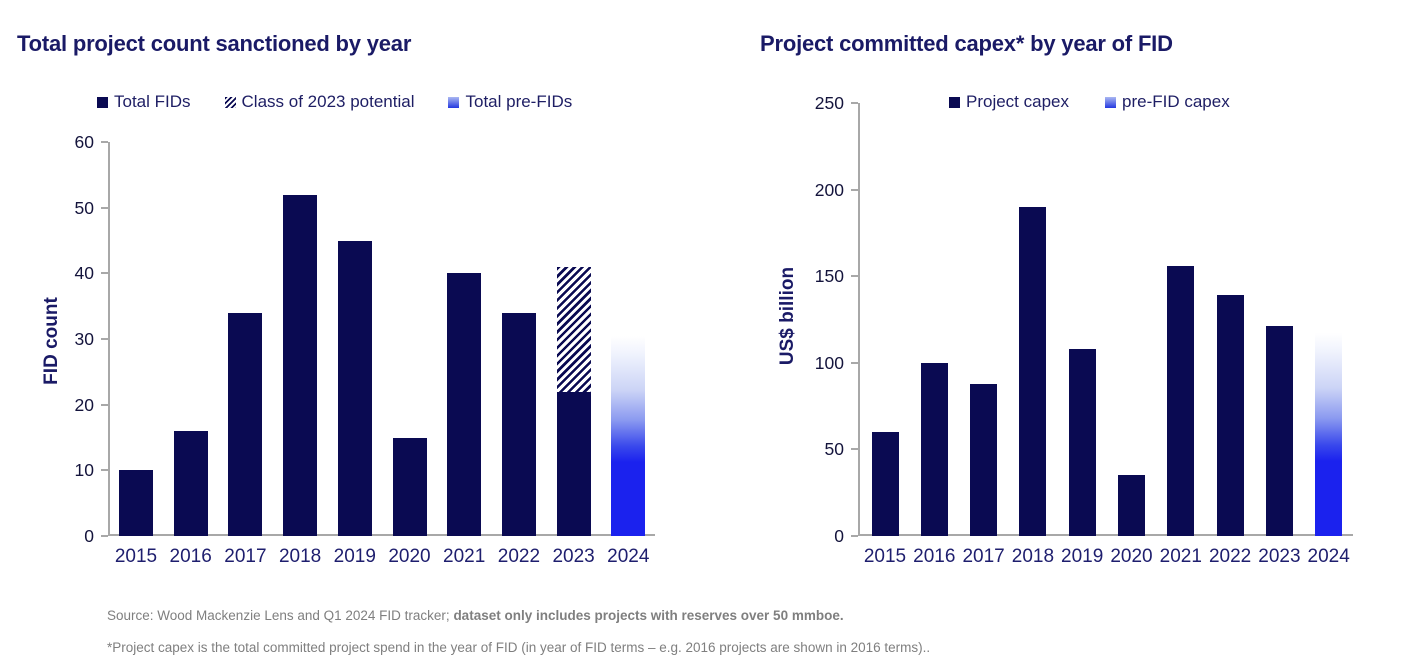 The height and width of the screenshot is (671, 1428). I want to click on left-chart-title: Total project count sanctioned by year, so click(214, 43).